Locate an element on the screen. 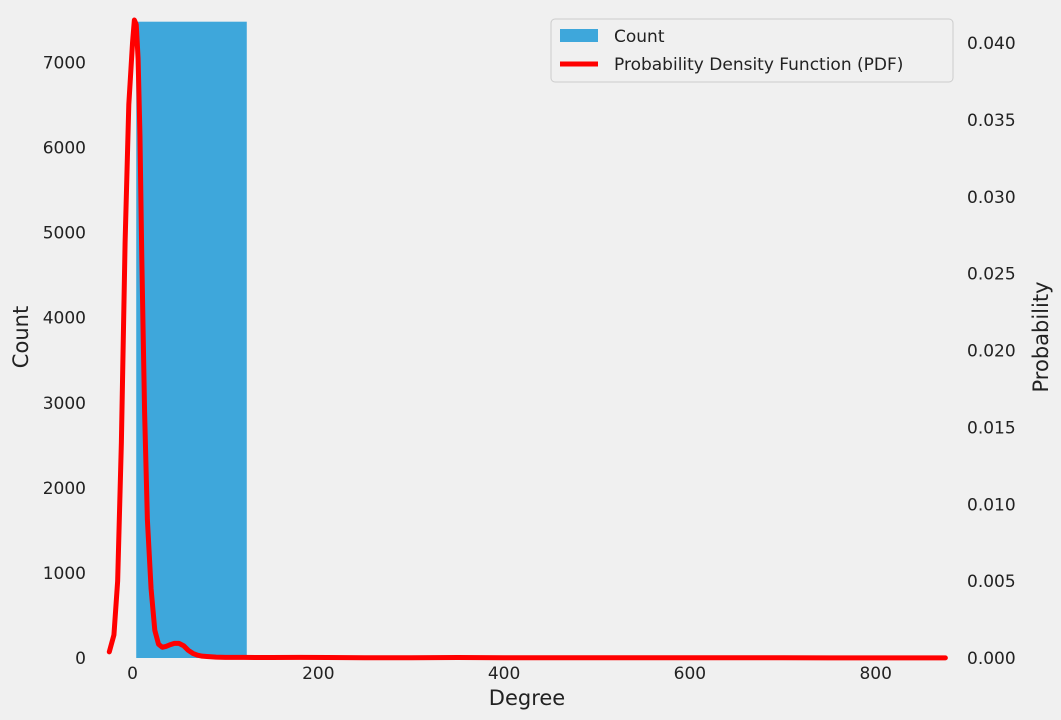 The width and height of the screenshot is (1061, 720). y2-tick-label: 0.025 is located at coordinates (991, 275).